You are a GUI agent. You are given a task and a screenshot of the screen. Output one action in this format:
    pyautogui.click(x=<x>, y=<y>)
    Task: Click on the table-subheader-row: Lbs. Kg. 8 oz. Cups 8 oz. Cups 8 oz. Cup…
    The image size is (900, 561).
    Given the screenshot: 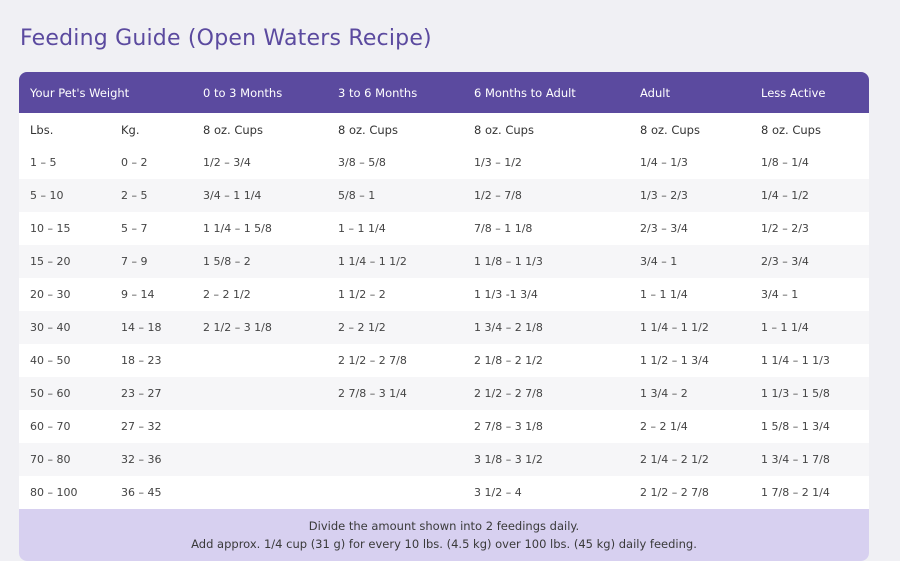 What is the action you would take?
    pyautogui.click(x=444, y=129)
    